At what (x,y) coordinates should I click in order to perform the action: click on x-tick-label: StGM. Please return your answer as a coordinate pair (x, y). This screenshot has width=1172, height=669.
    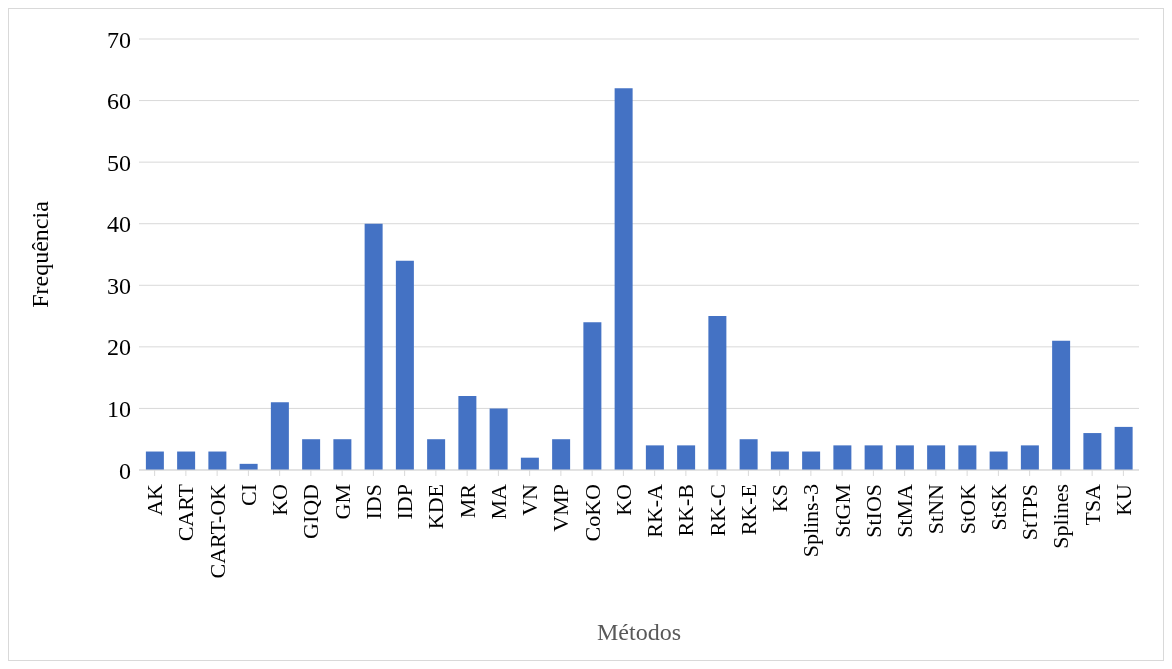
    Looking at the image, I should click on (842, 511).